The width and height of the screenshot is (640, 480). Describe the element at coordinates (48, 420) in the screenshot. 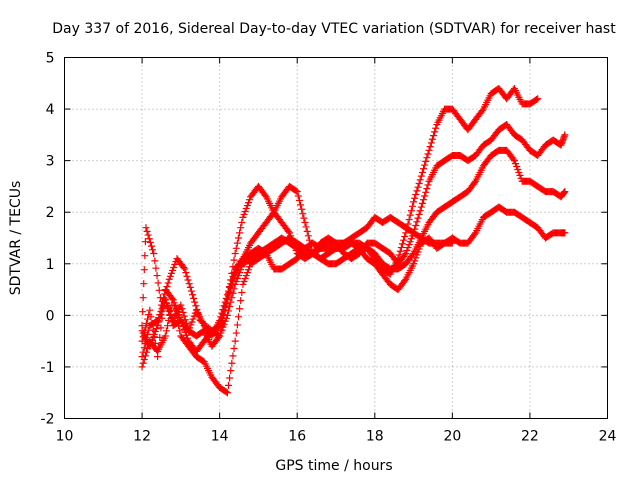

I see `y-tick-label: -2` at that location.